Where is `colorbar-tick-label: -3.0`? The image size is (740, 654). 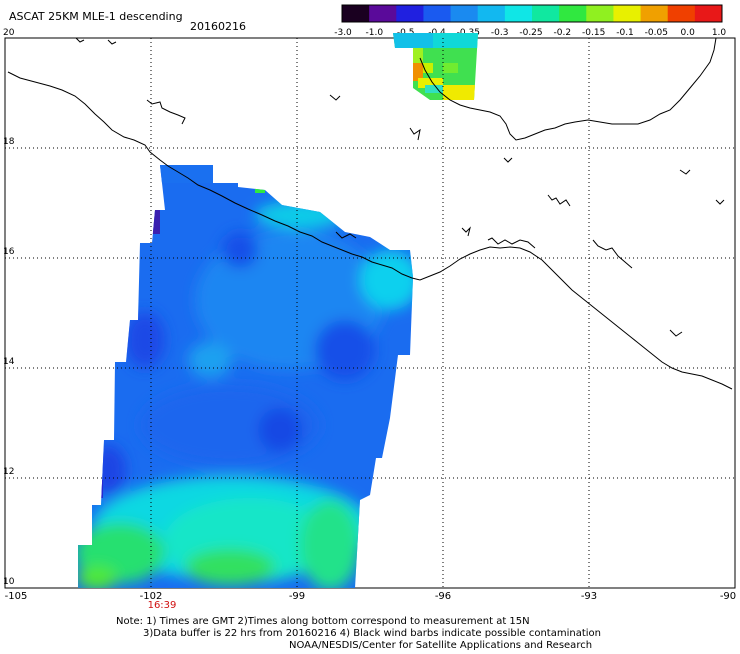
colorbar-tick-label: -3.0 is located at coordinates (343, 33).